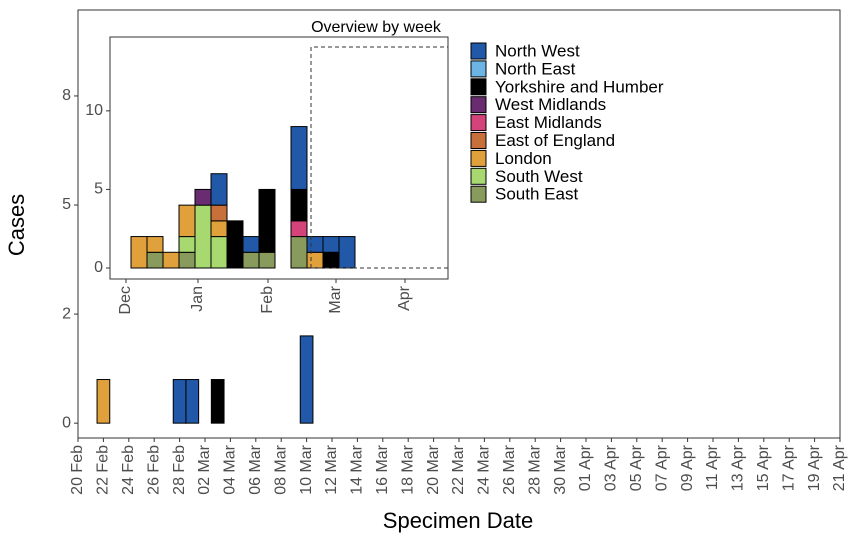 The height and width of the screenshot is (543, 850). Describe the element at coordinates (579, 86) in the screenshot. I see `legend-label: Yorkshire and Humber` at that location.